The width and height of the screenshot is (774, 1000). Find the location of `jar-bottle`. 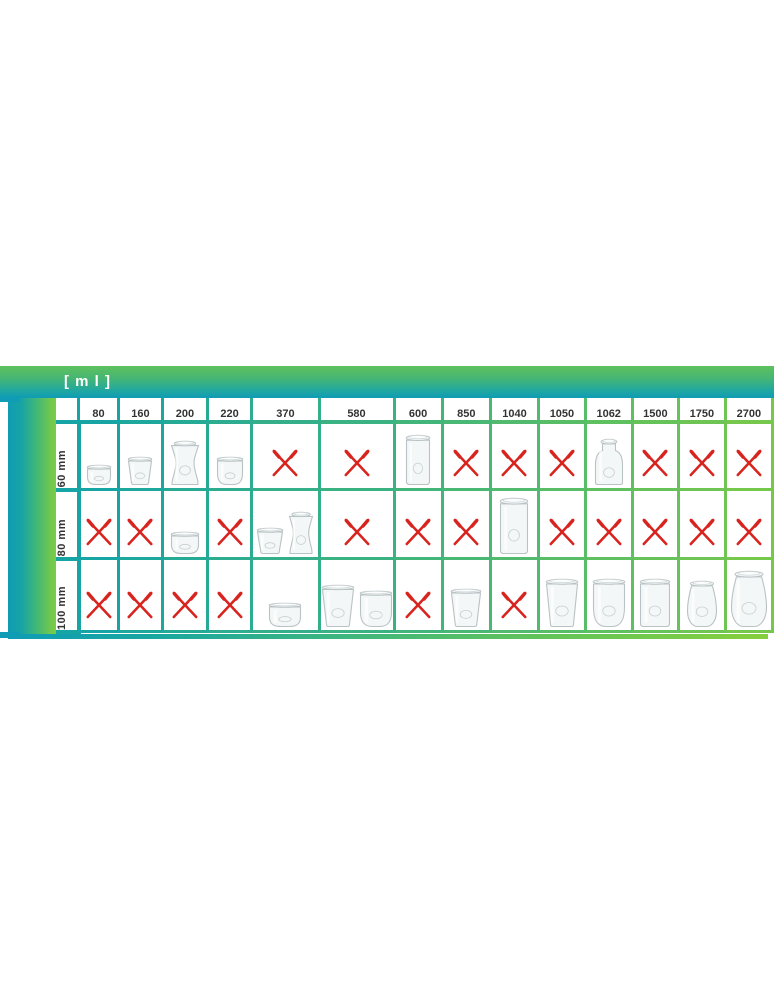

jar-bottle is located at coordinates (609, 462).